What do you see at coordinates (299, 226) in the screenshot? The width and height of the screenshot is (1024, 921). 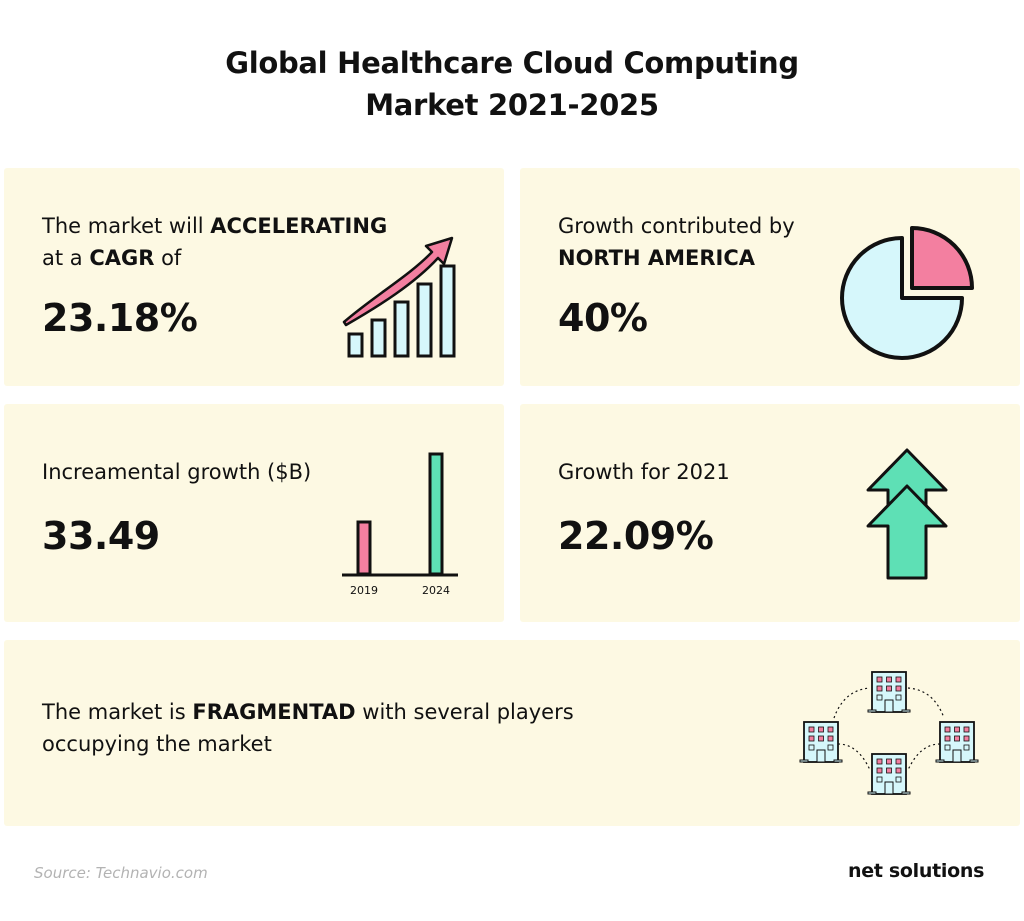 I see `cagr-text-bold: ACCELERATING` at bounding box center [299, 226].